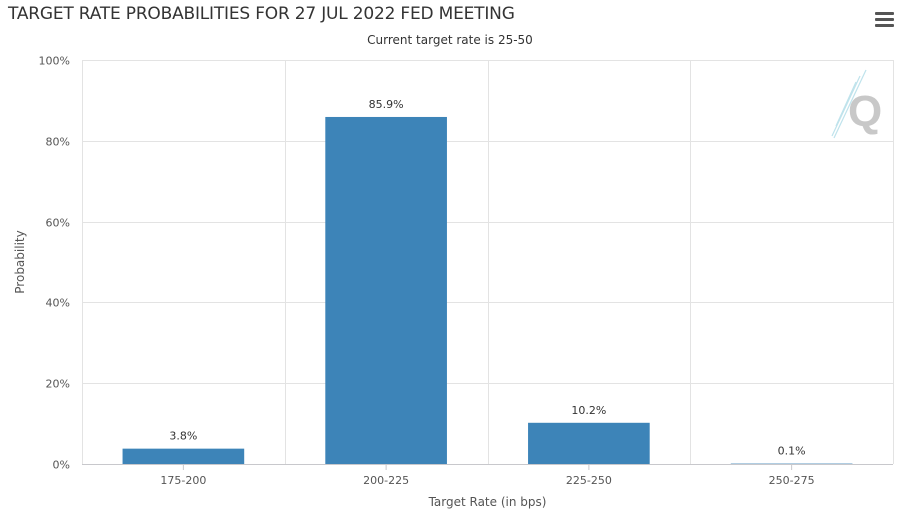  I want to click on y-tick-label: 100%, so click(54, 61).